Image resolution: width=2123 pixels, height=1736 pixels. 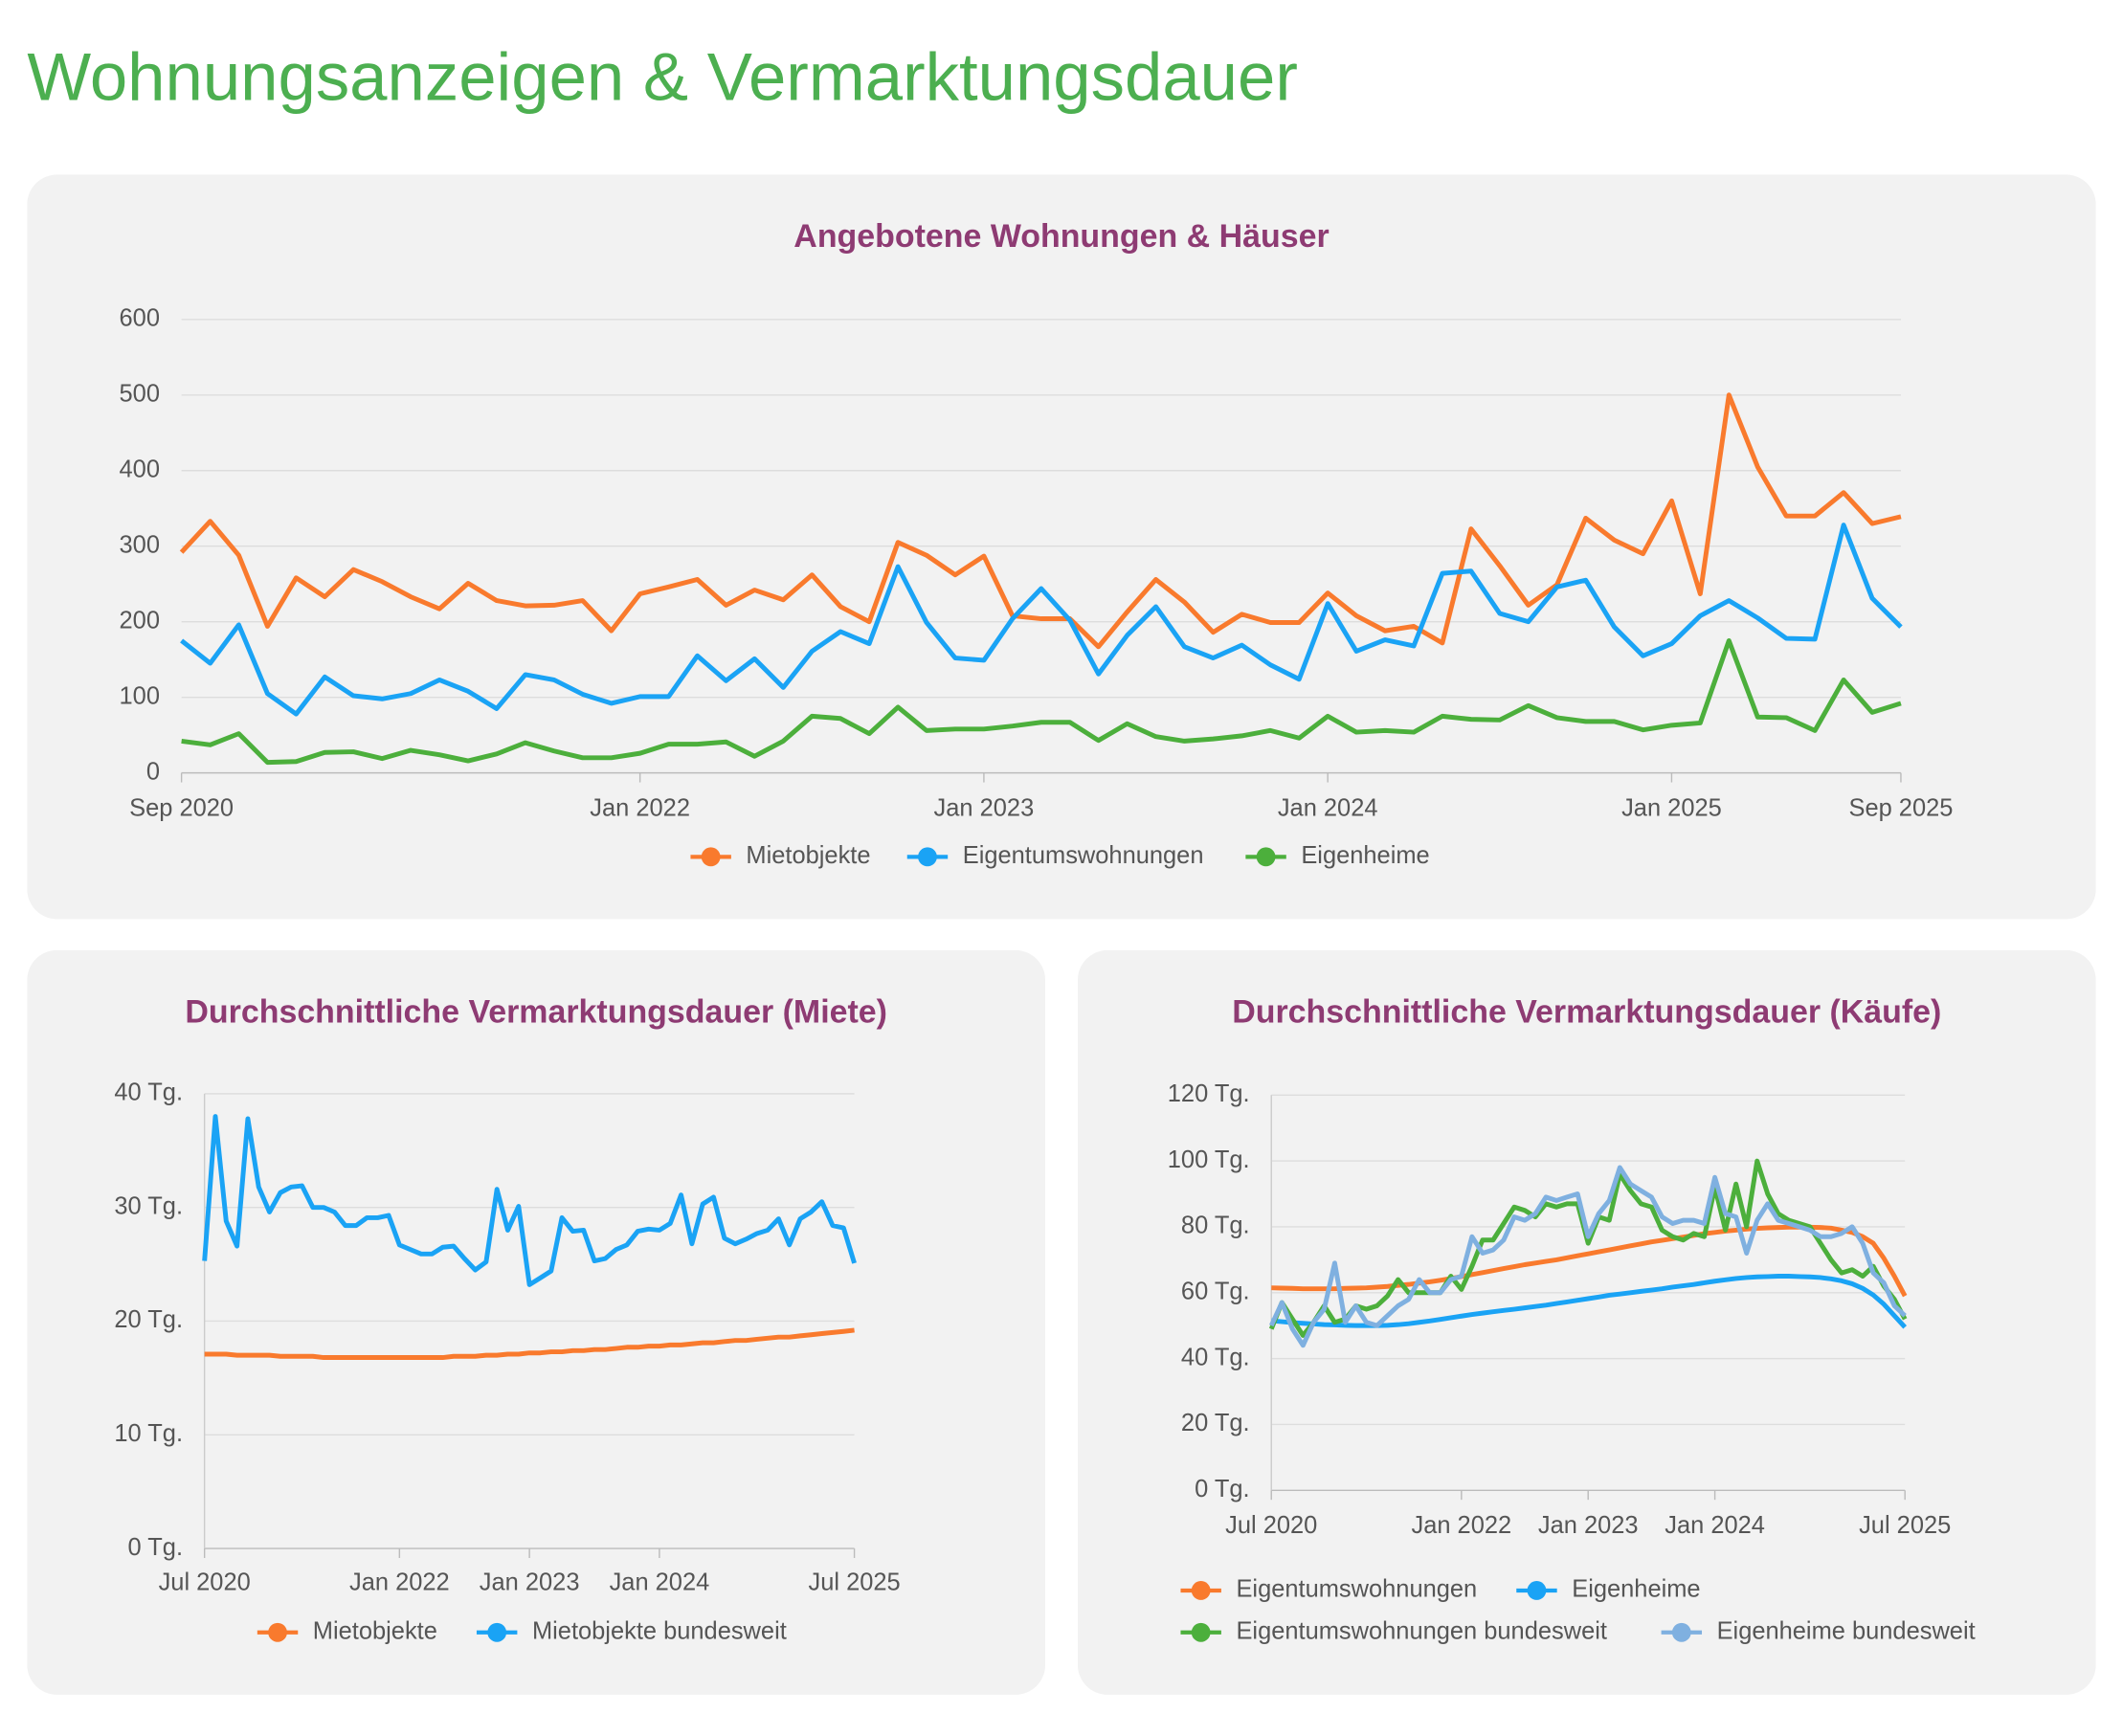 I want to click on y-tick-label: 500, so click(x=140, y=393).